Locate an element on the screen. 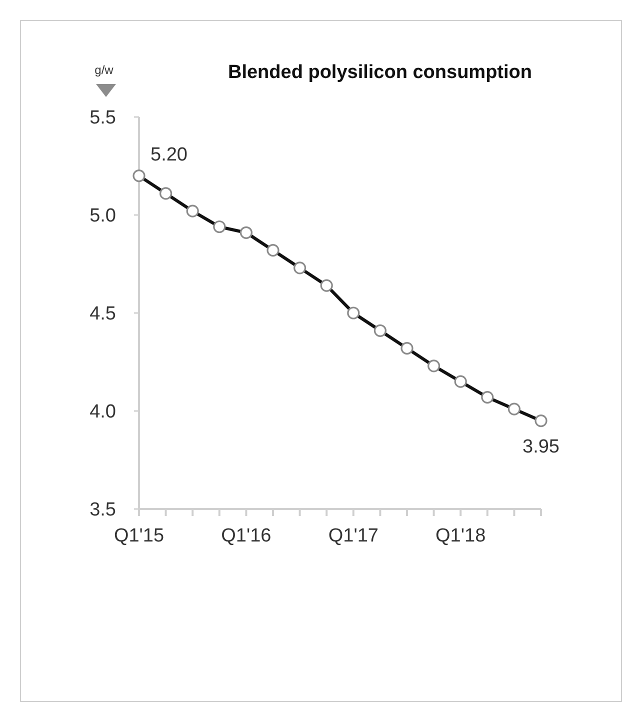 Image resolution: width=642 pixels, height=721 pixels. x-tick-label: Q1'15 is located at coordinates (139, 535).